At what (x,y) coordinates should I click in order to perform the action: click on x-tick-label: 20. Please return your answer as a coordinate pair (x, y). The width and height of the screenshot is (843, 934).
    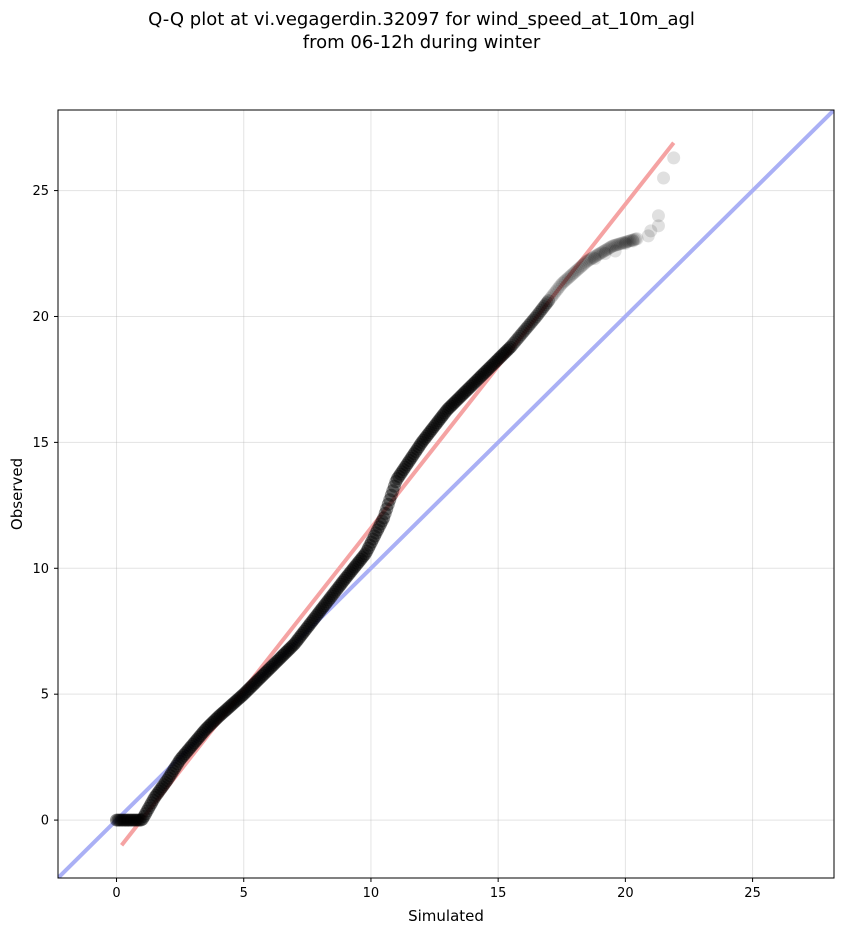
    Looking at the image, I should click on (625, 893).